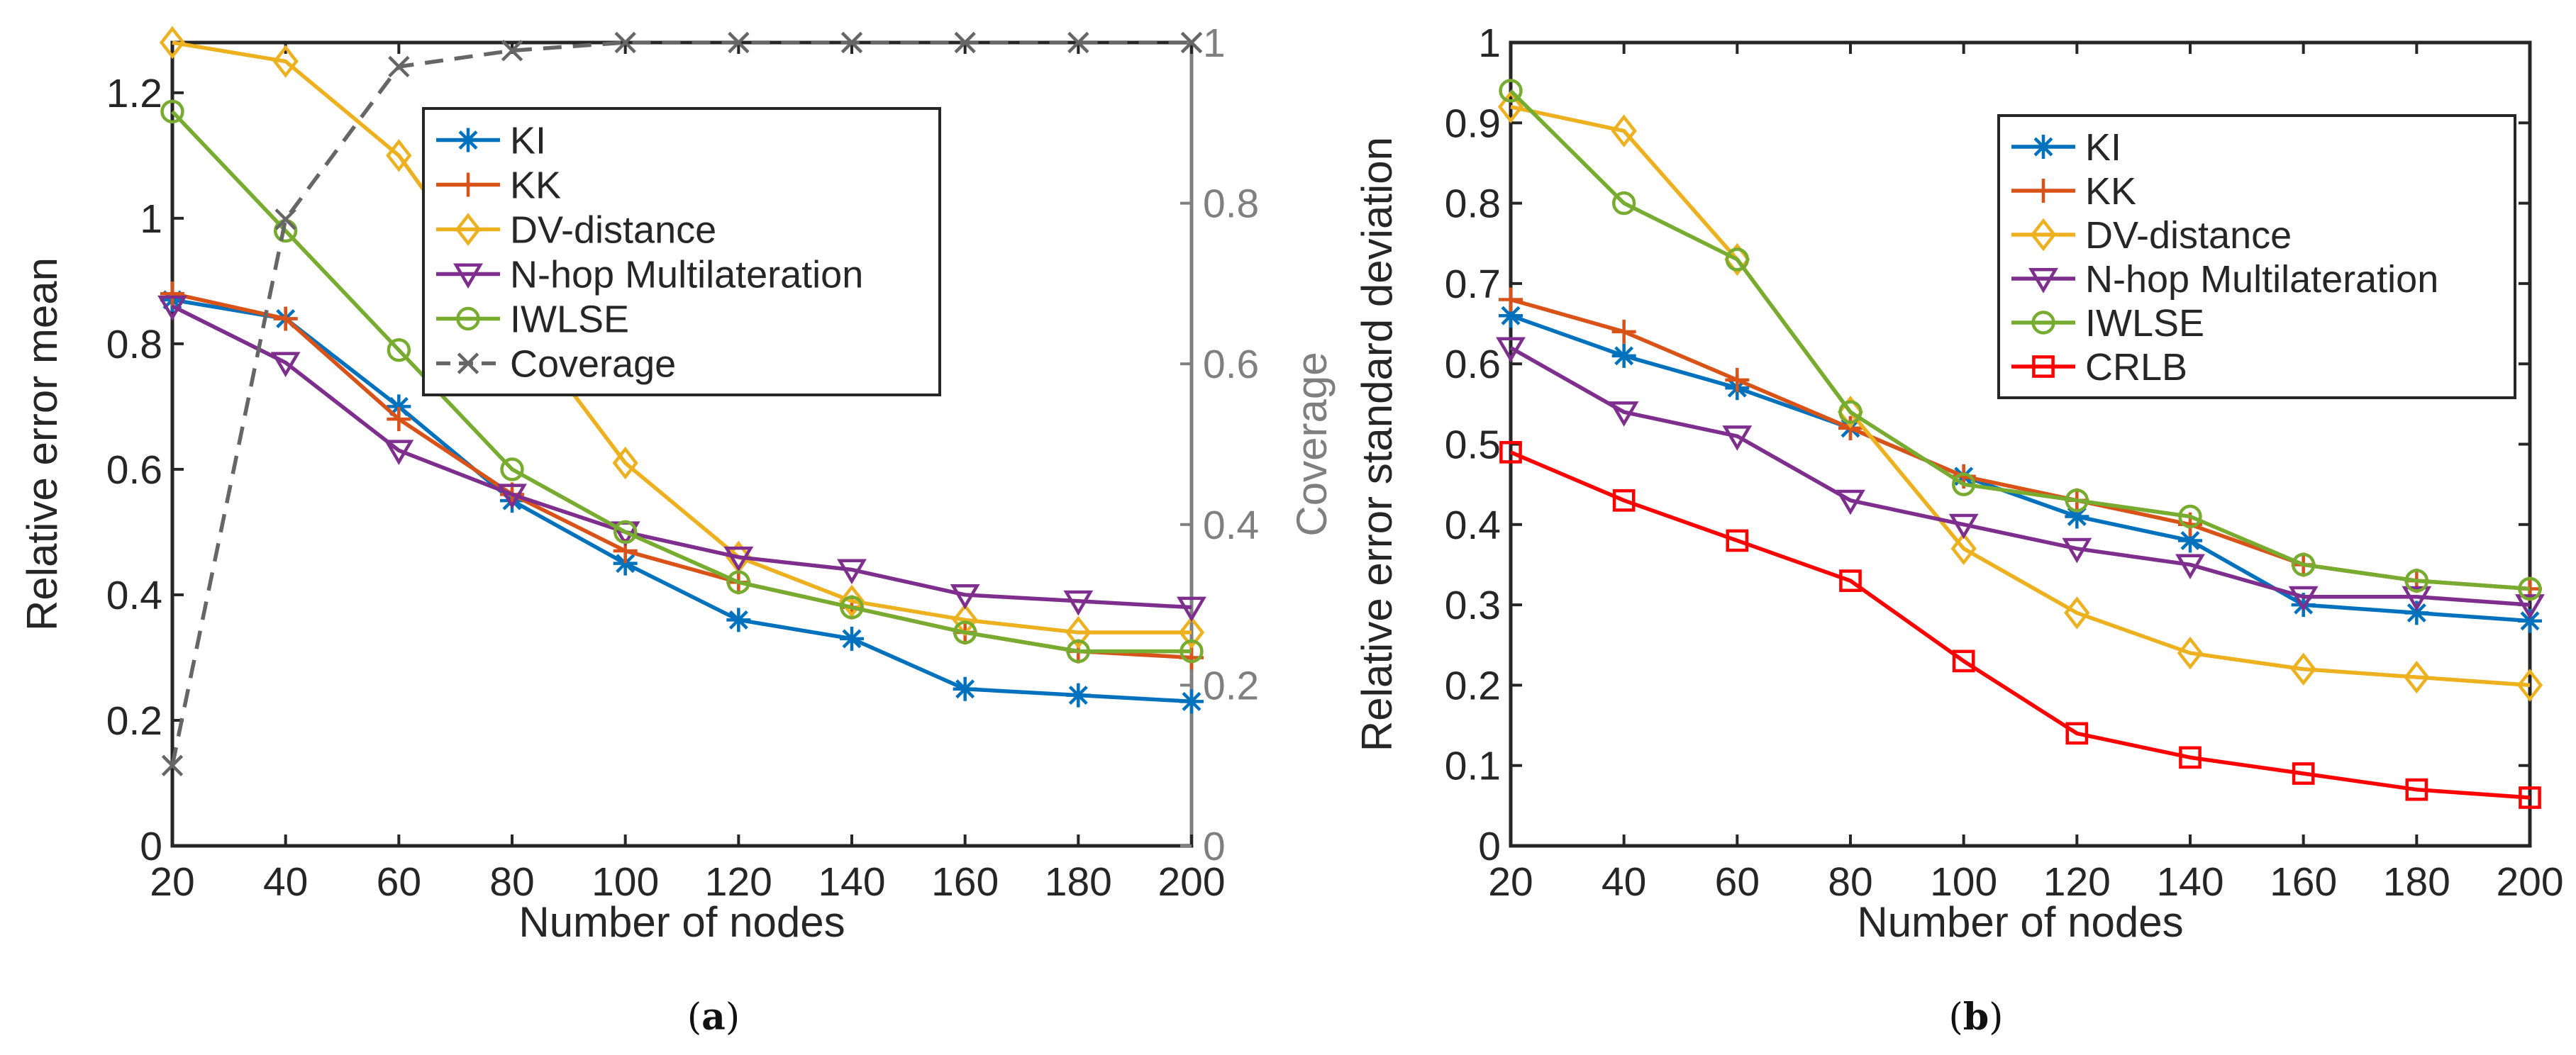 This screenshot has width=2576, height=1055. What do you see at coordinates (2136, 367) in the screenshot?
I see `legend-label: CRLB` at bounding box center [2136, 367].